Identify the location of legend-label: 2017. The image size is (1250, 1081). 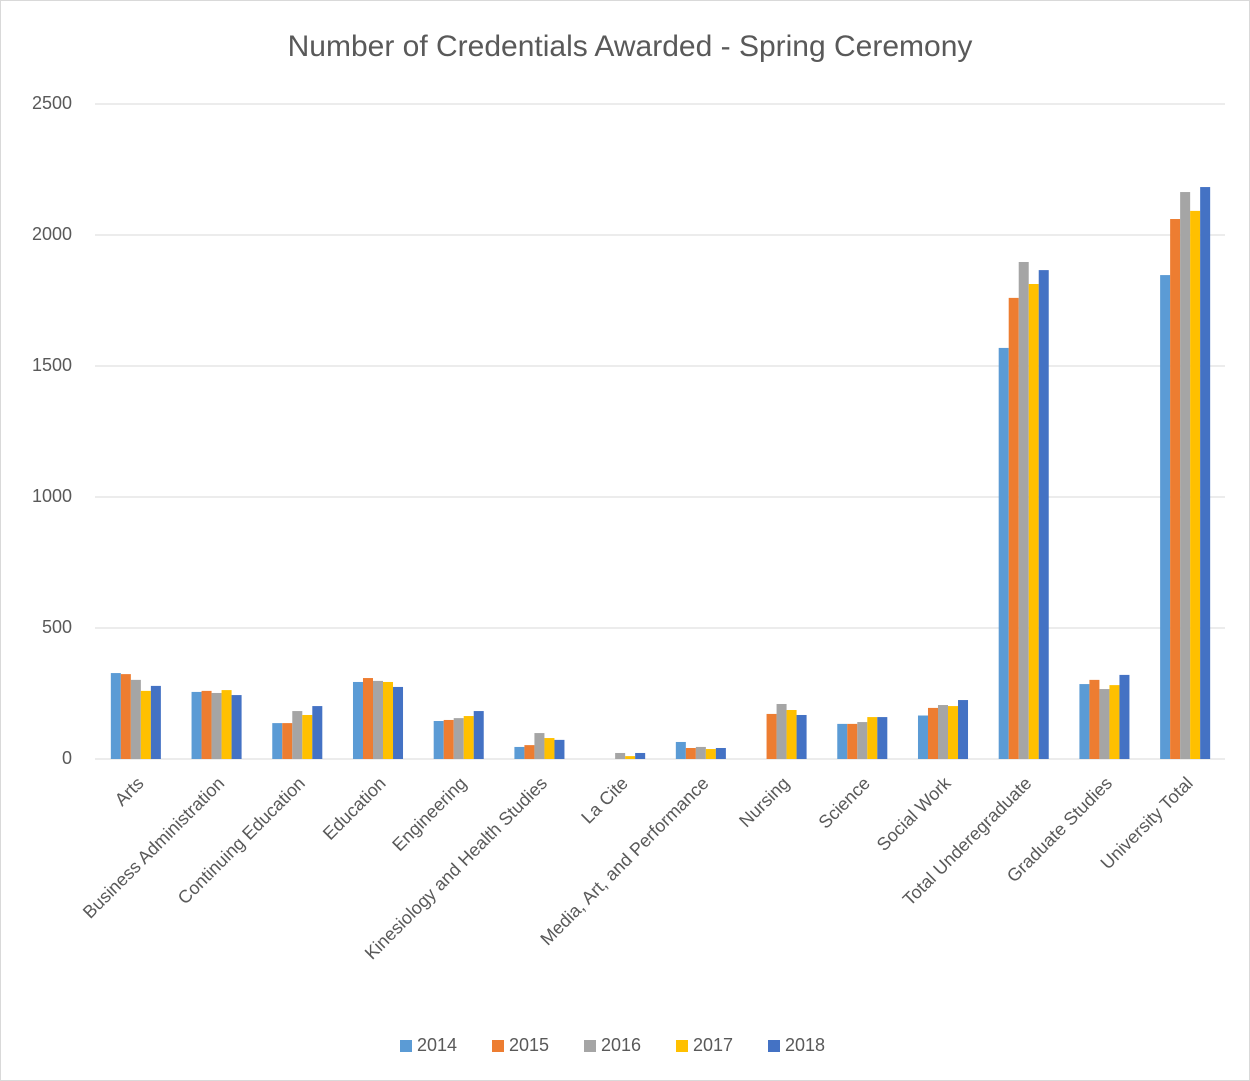
(713, 1045).